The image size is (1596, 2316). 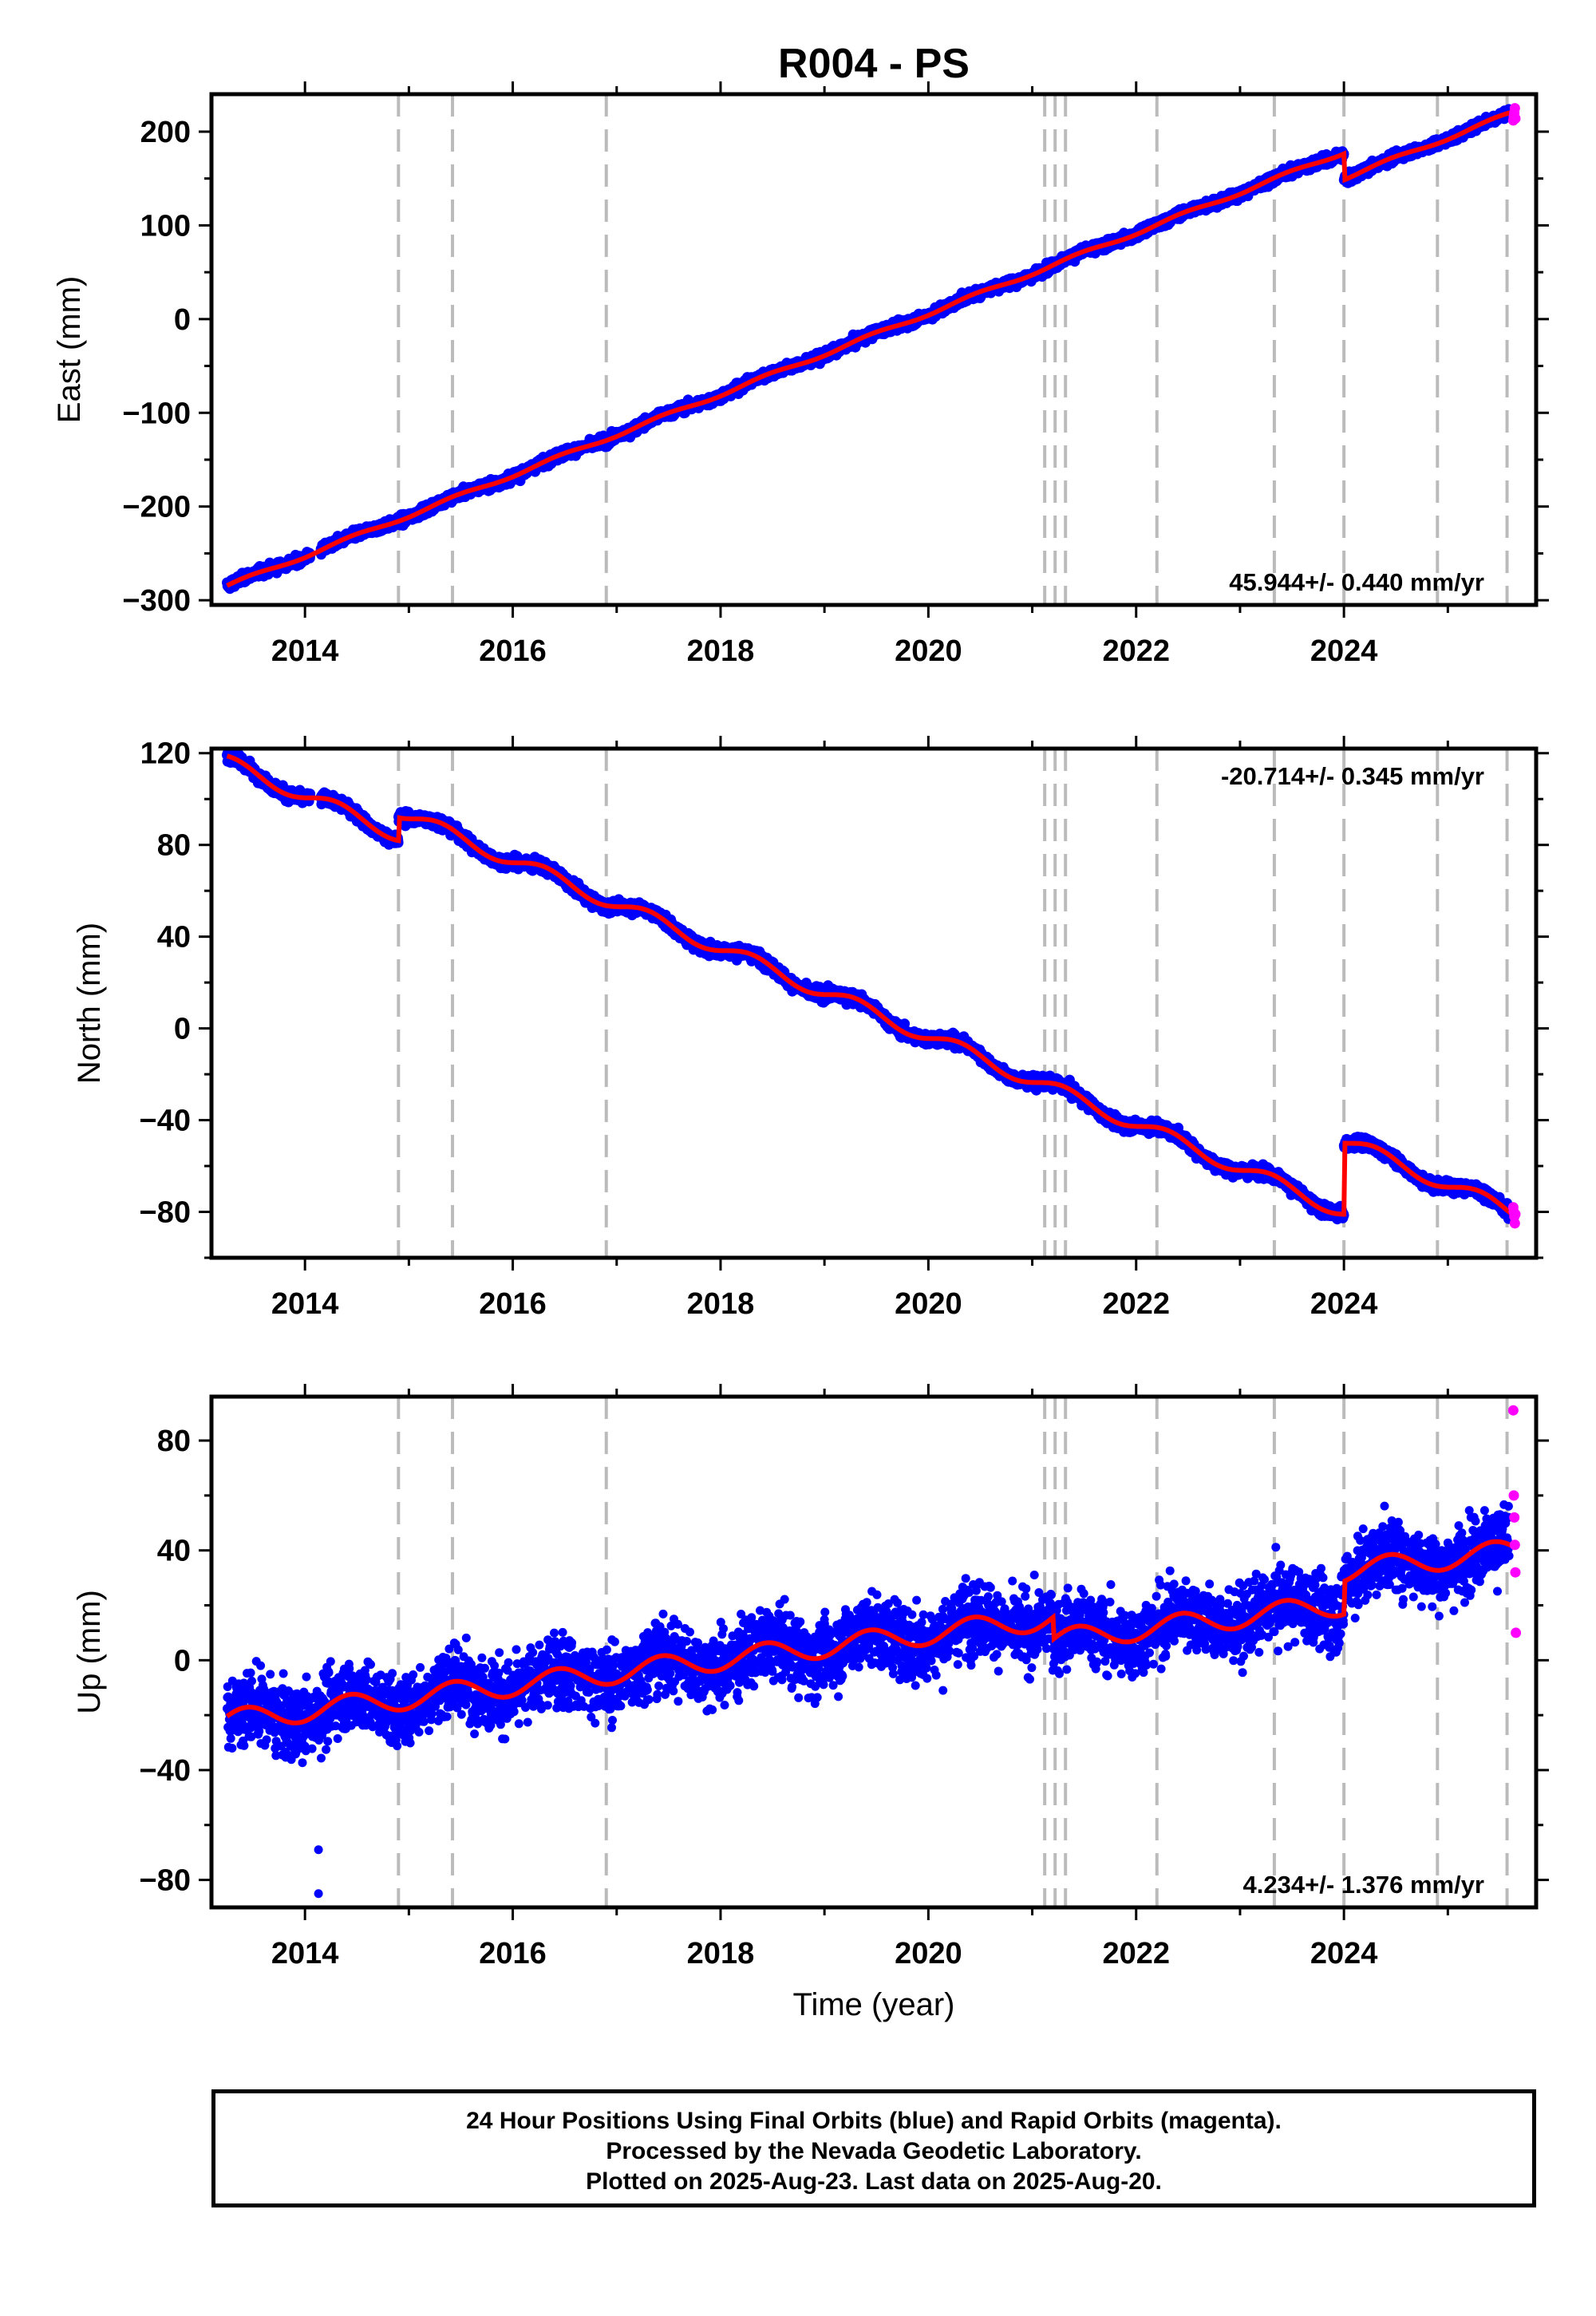 What do you see at coordinates (165, 226) in the screenshot?
I see `y-tick-label: 100` at bounding box center [165, 226].